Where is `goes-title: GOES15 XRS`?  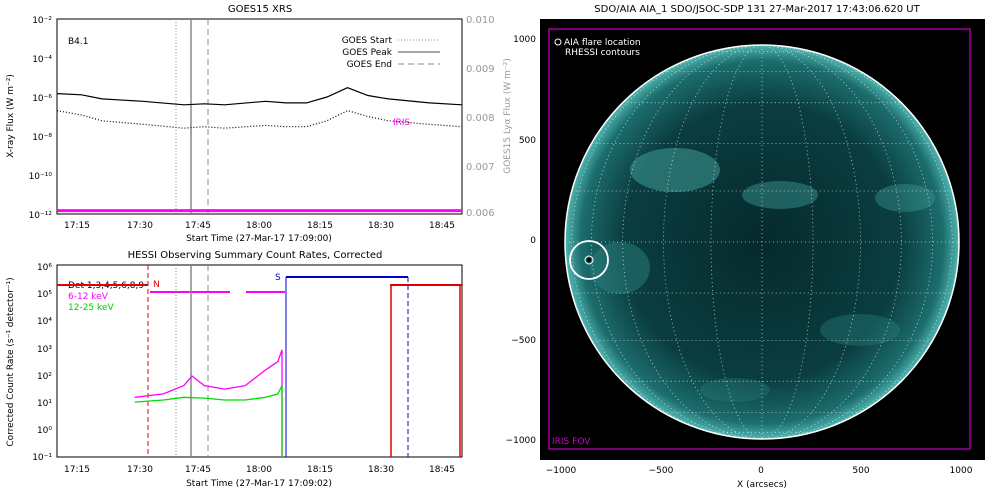
goes-title: GOES15 XRS is located at coordinates (260, 9).